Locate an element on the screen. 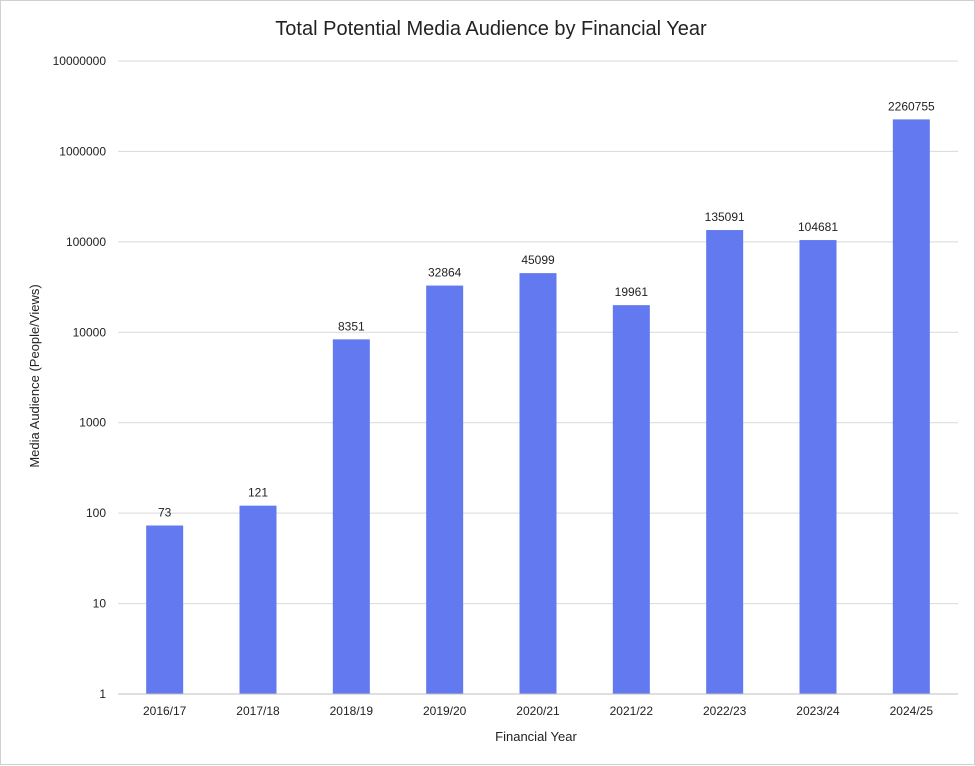 This screenshot has height=766, width=975. y-tick-label: 100000 is located at coordinates (86, 242).